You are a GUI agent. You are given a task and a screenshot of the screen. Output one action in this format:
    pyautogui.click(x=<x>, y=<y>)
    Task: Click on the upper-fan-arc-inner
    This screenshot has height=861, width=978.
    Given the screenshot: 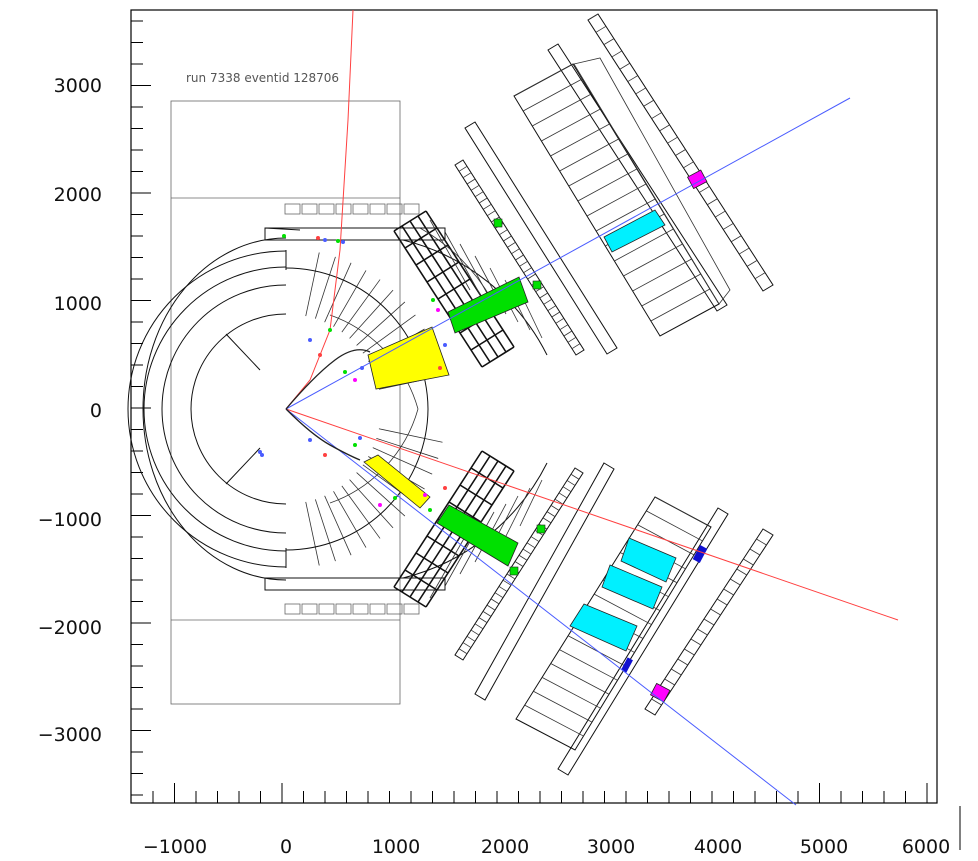 What is the action you would take?
    pyautogui.click(x=456, y=264)
    